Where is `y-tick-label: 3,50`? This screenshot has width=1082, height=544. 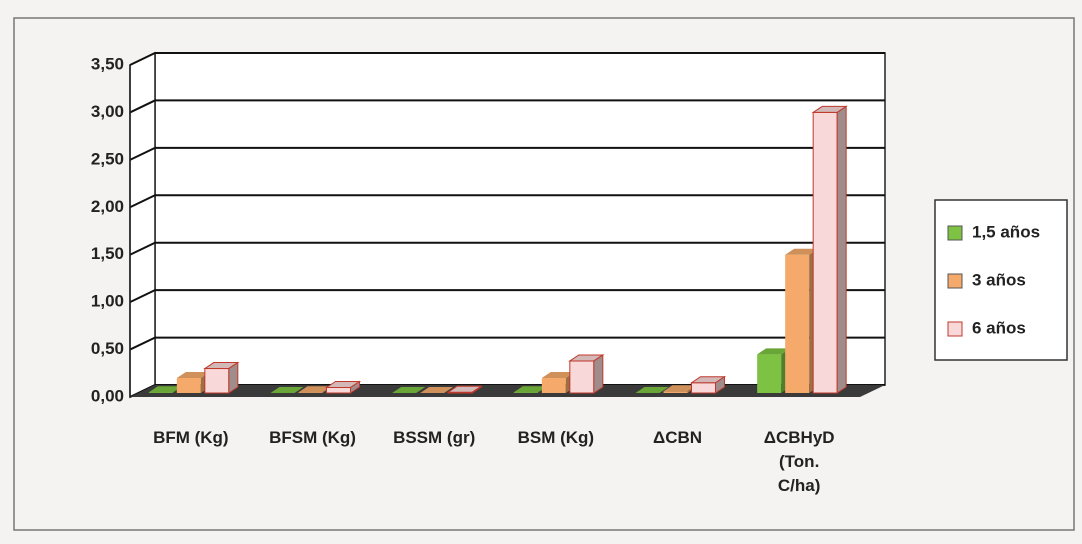 y-tick-label: 3,50 is located at coordinates (107, 63).